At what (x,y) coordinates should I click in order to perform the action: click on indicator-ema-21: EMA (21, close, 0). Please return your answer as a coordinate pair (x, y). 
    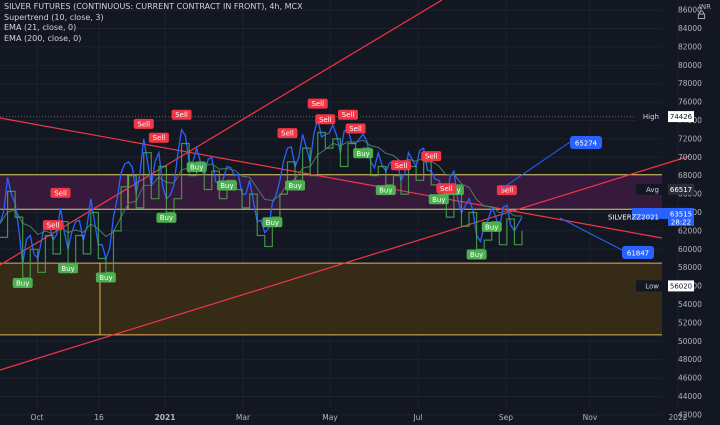
    Looking at the image, I should click on (40, 27).